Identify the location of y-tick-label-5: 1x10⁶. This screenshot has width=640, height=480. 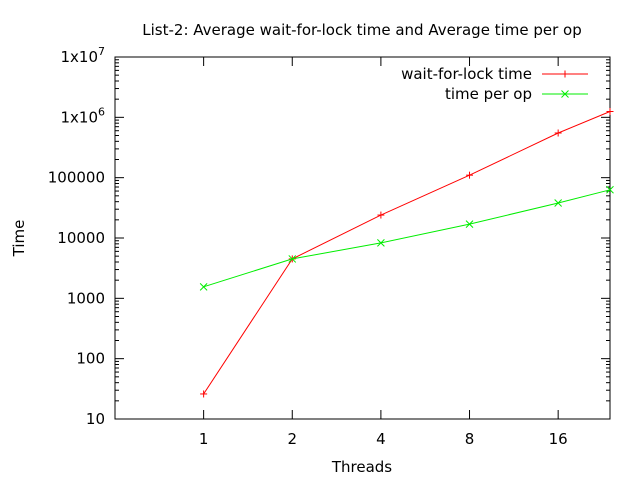
(82, 115).